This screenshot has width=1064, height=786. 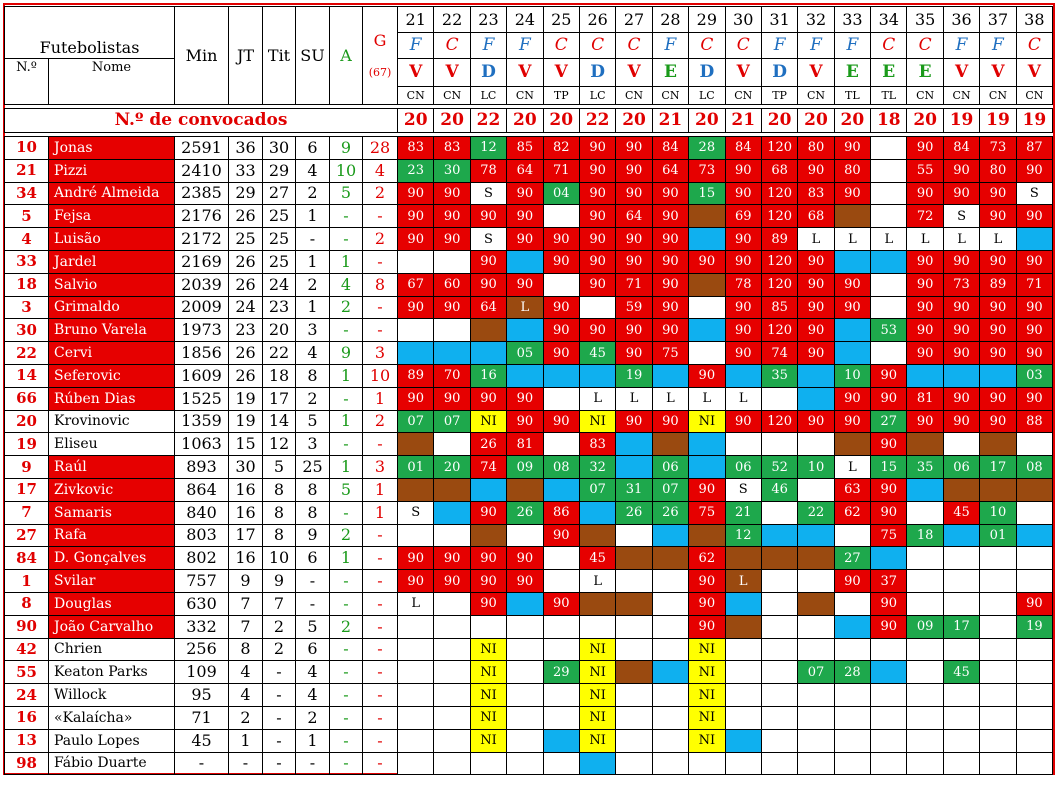 What do you see at coordinates (279, 558) in the screenshot?
I see `player-starts: 10` at bounding box center [279, 558].